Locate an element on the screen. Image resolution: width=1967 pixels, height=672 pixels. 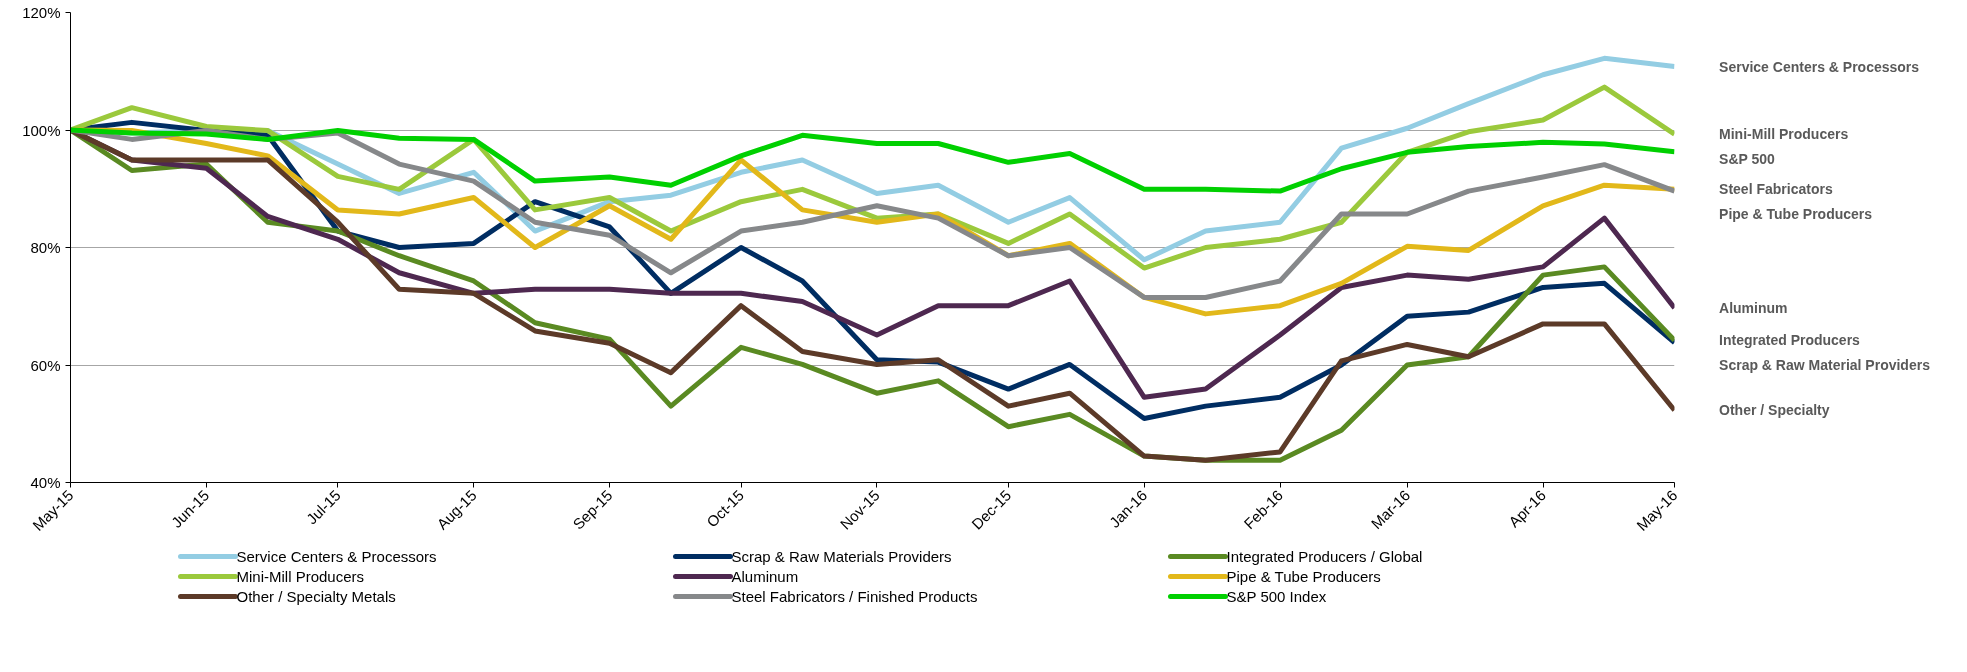
y-tick-label: 40% is located at coordinates (45, 482).